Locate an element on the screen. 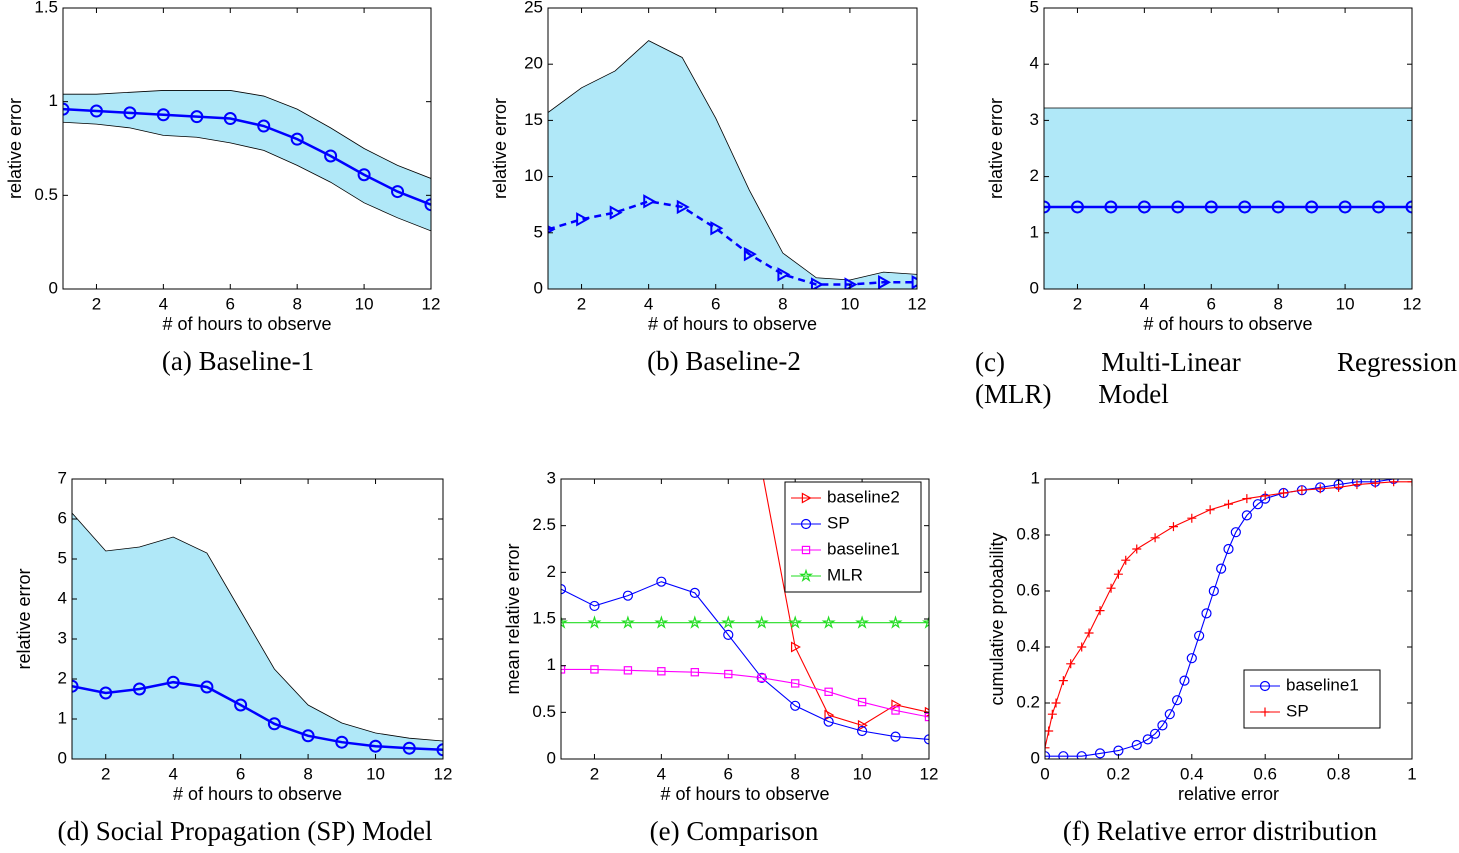 Image resolution: width=1459 pixels, height=853 pixels. legend-label: baseline1 is located at coordinates (863, 548).